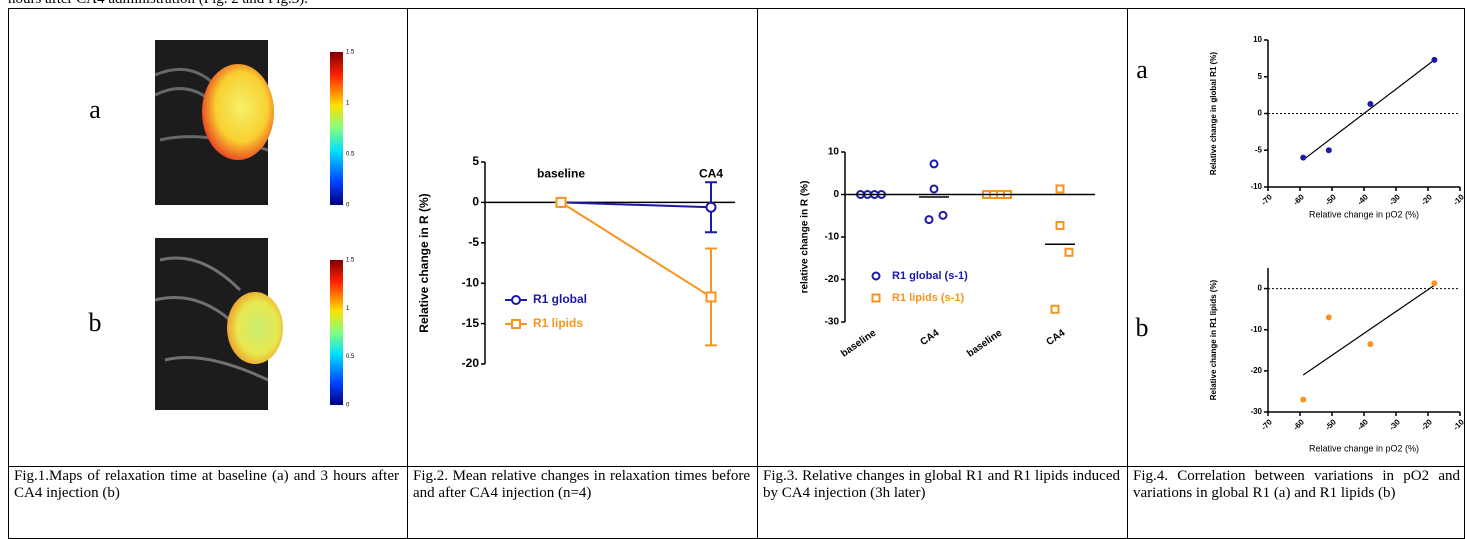  Describe the element at coordinates (1213, 113) in the screenshot. I see `y-axis-label: Relative change in global R1 (%)` at that location.